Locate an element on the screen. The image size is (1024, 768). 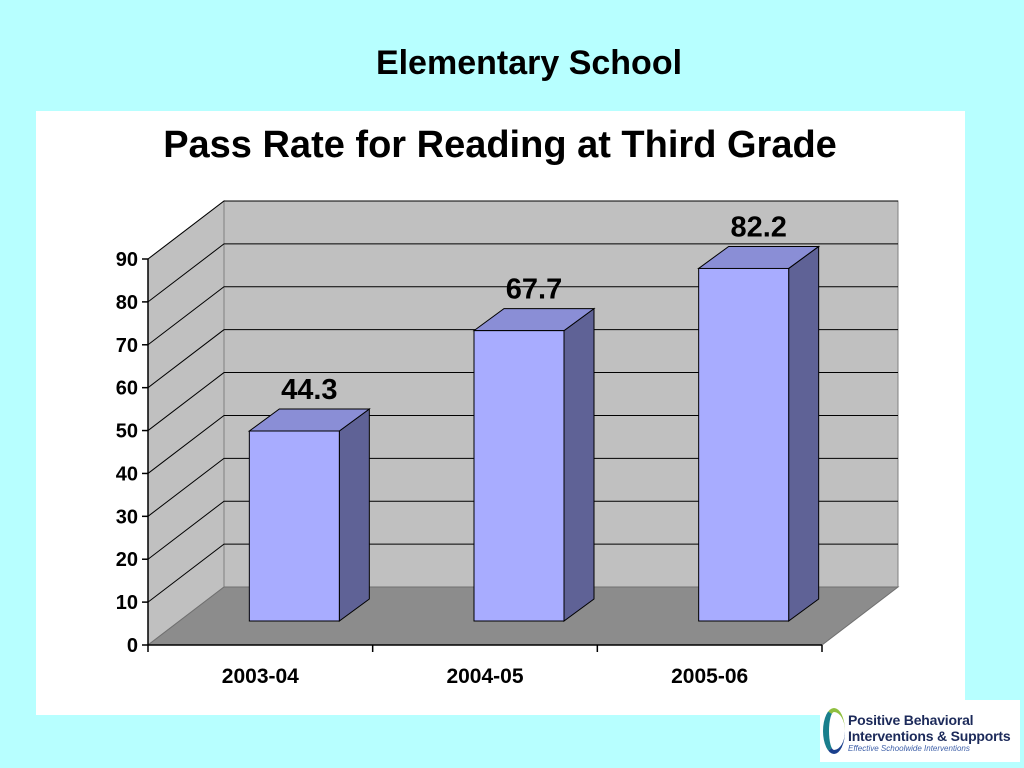
data-label: 82.2 is located at coordinates (758, 227).